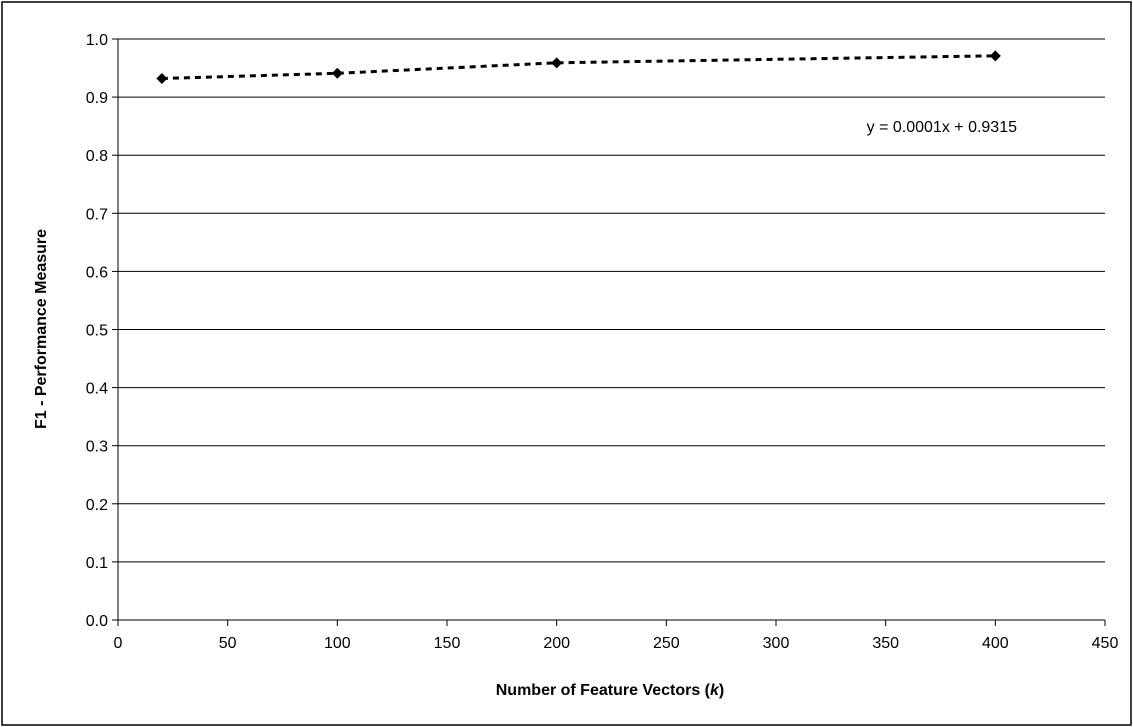 This screenshot has height=727, width=1133. Describe the element at coordinates (118, 643) in the screenshot. I see `x-tick-label: 0` at that location.